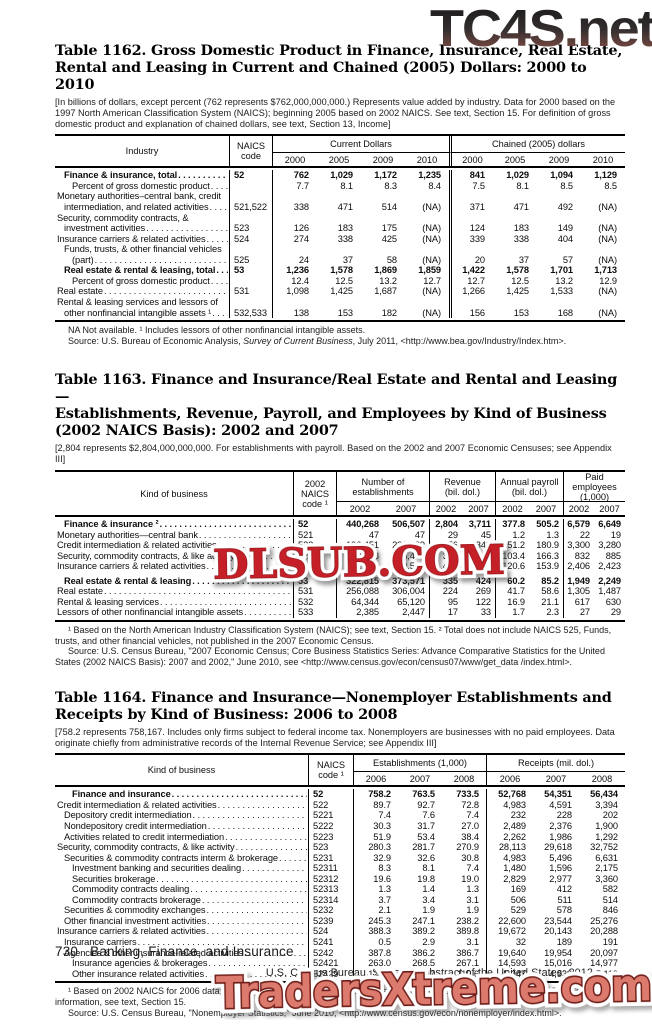 This screenshot has width=652, height=1024. Describe the element at coordinates (604, 952) in the screenshot. I see `value-cell: 20,097` at that location.